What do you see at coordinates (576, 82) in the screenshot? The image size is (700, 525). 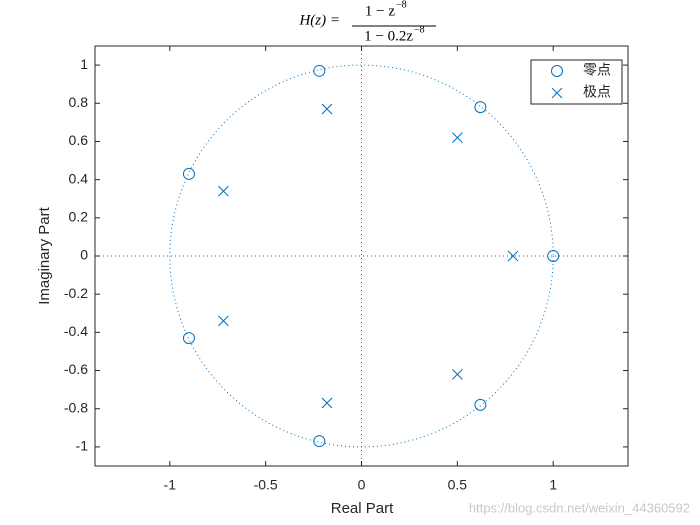 I see `legend-box` at bounding box center [576, 82].